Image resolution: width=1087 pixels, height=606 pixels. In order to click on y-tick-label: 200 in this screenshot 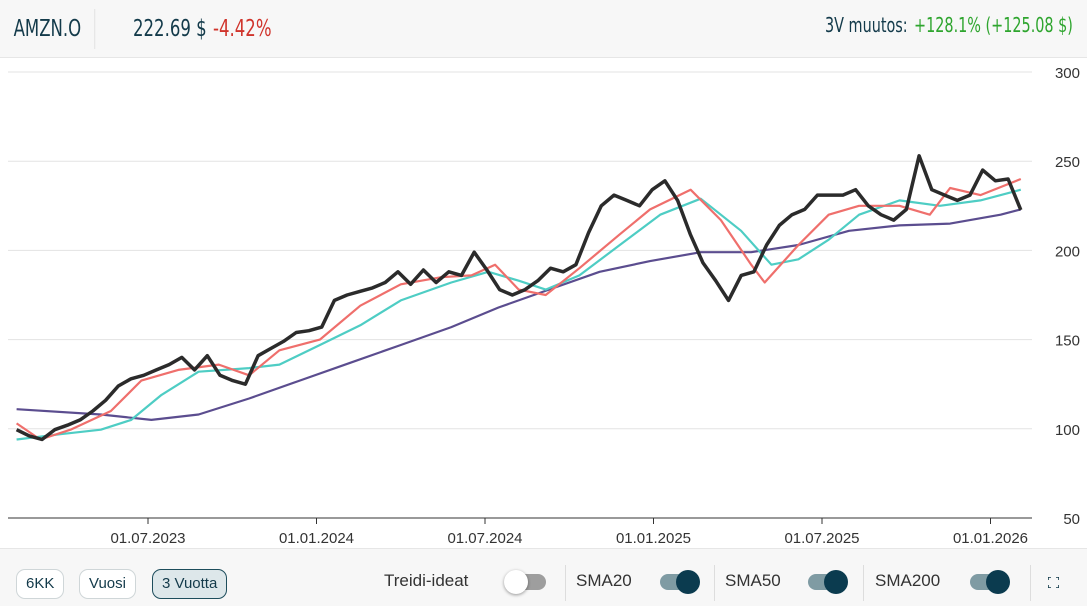, I will do `click(1067, 251)`.